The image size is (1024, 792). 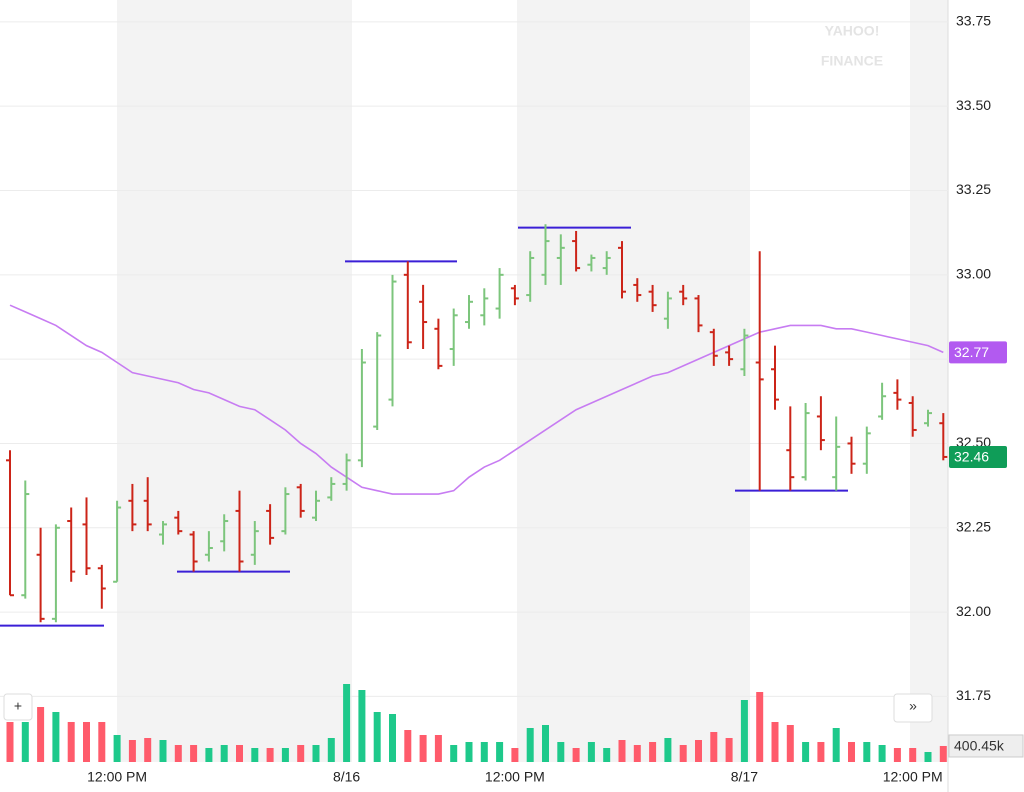 What do you see at coordinates (929, 381) in the screenshot?
I see `session-band` at bounding box center [929, 381].